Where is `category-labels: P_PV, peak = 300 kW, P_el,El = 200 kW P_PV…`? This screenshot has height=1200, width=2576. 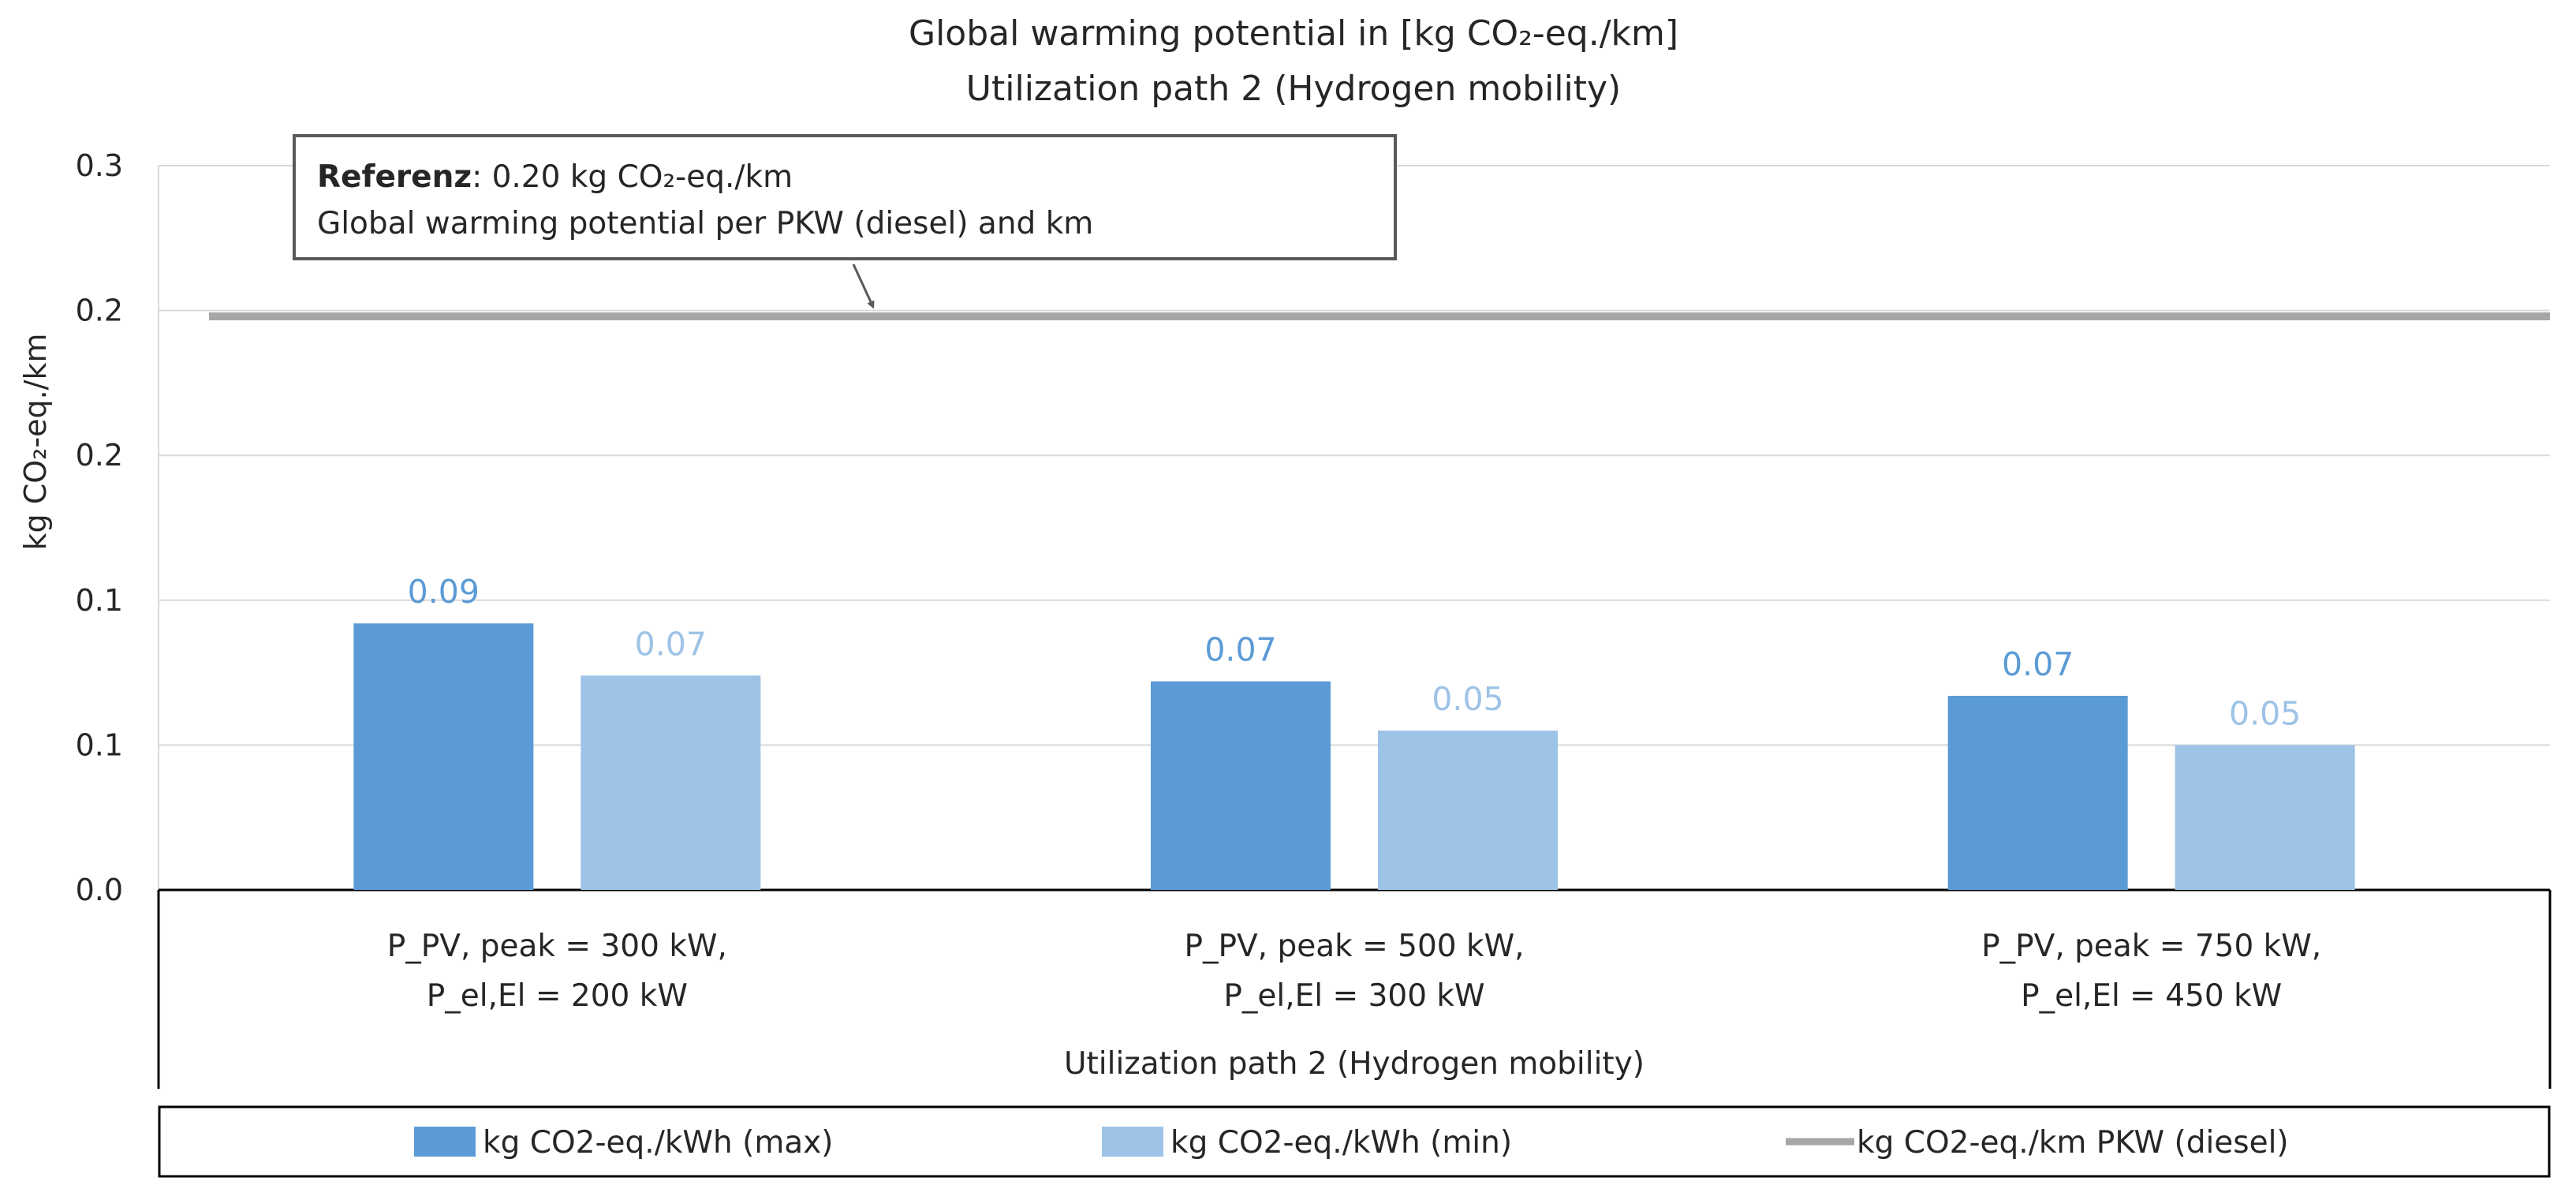 category-labels: P_PV, peak = 300 kW, P_el,El = 200 kW P_PV… is located at coordinates (1354, 972).